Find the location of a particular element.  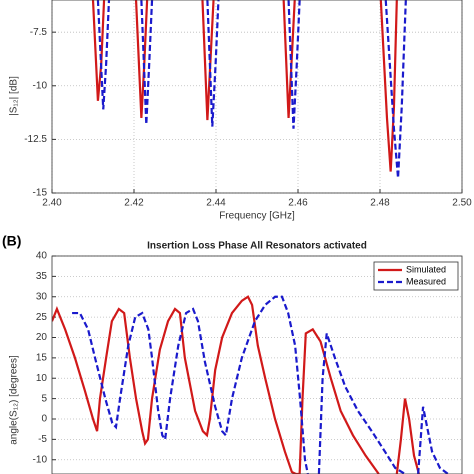

legend-label: Measured is located at coordinates (426, 281).